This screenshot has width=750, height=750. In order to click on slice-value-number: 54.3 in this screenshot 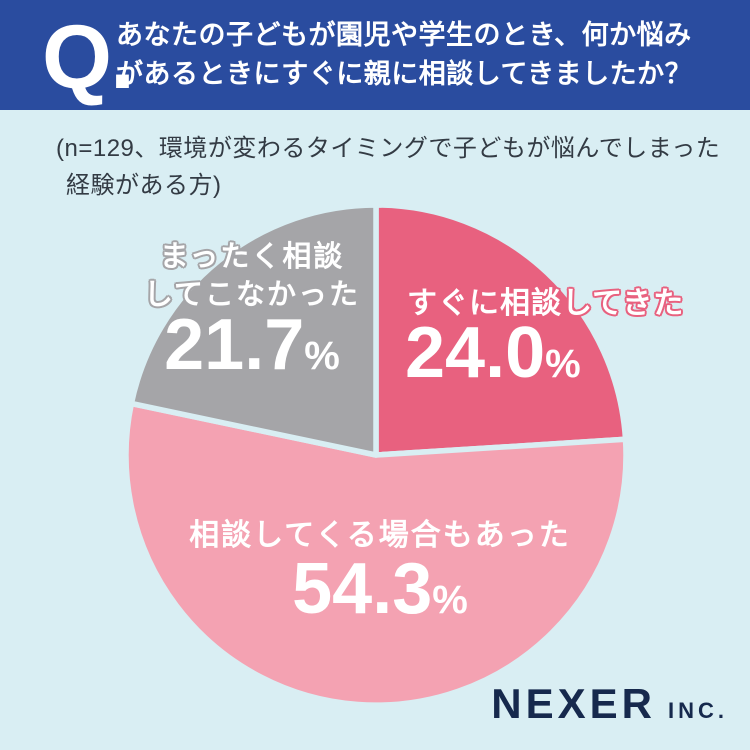, I will do `click(362, 589)`.